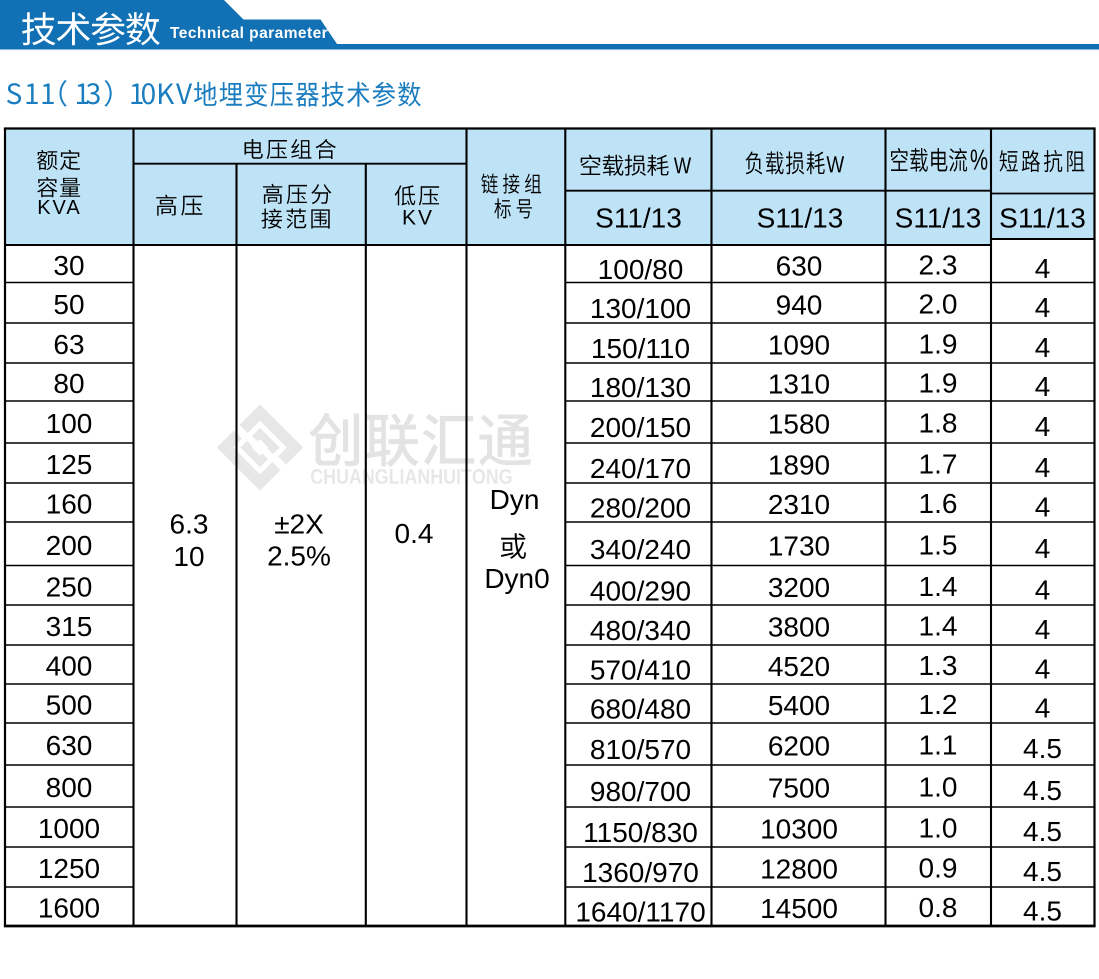  Describe the element at coordinates (188, 556) in the screenshot. I see `svg-text: 10` at that location.